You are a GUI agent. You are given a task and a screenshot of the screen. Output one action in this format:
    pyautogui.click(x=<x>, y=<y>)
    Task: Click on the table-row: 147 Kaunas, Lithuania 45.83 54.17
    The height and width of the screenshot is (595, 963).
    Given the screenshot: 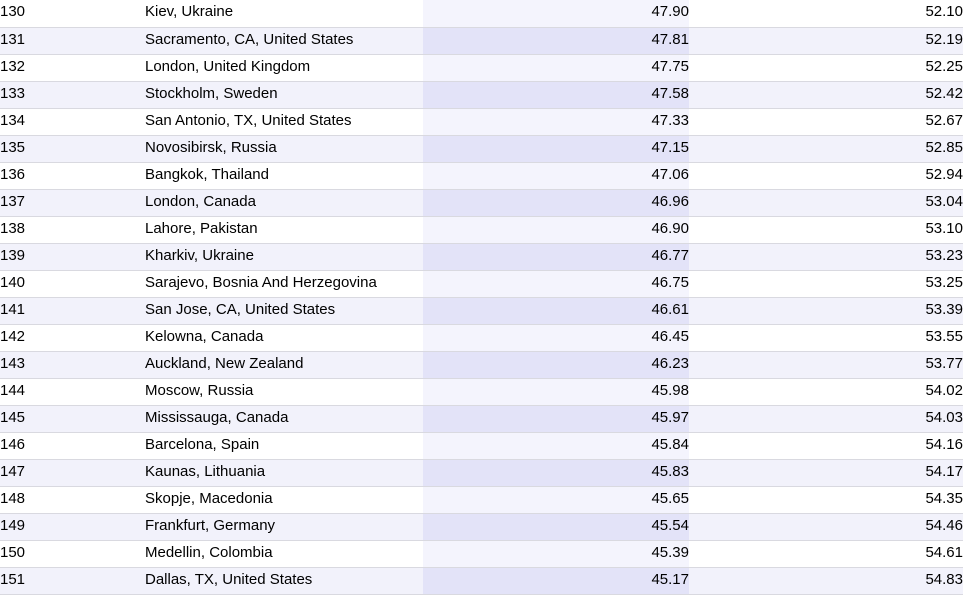 What is the action you would take?
    pyautogui.click(x=481, y=473)
    